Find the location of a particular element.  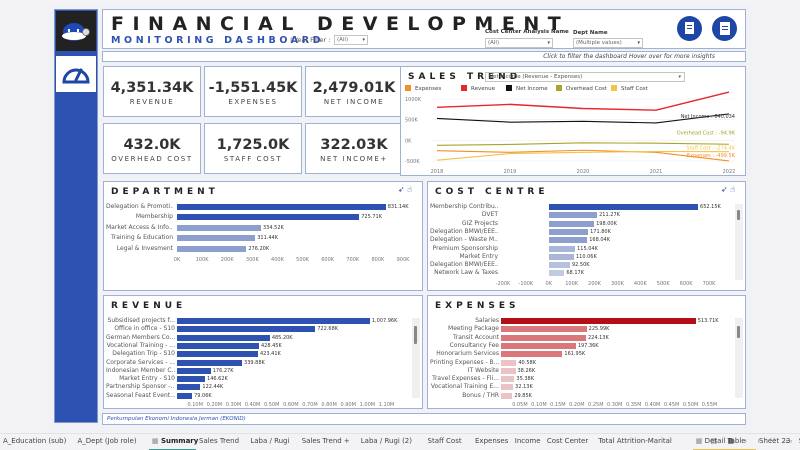

bar-row: Travel Expenses - Fli... 35.38K is located at coordinates (586, 379).